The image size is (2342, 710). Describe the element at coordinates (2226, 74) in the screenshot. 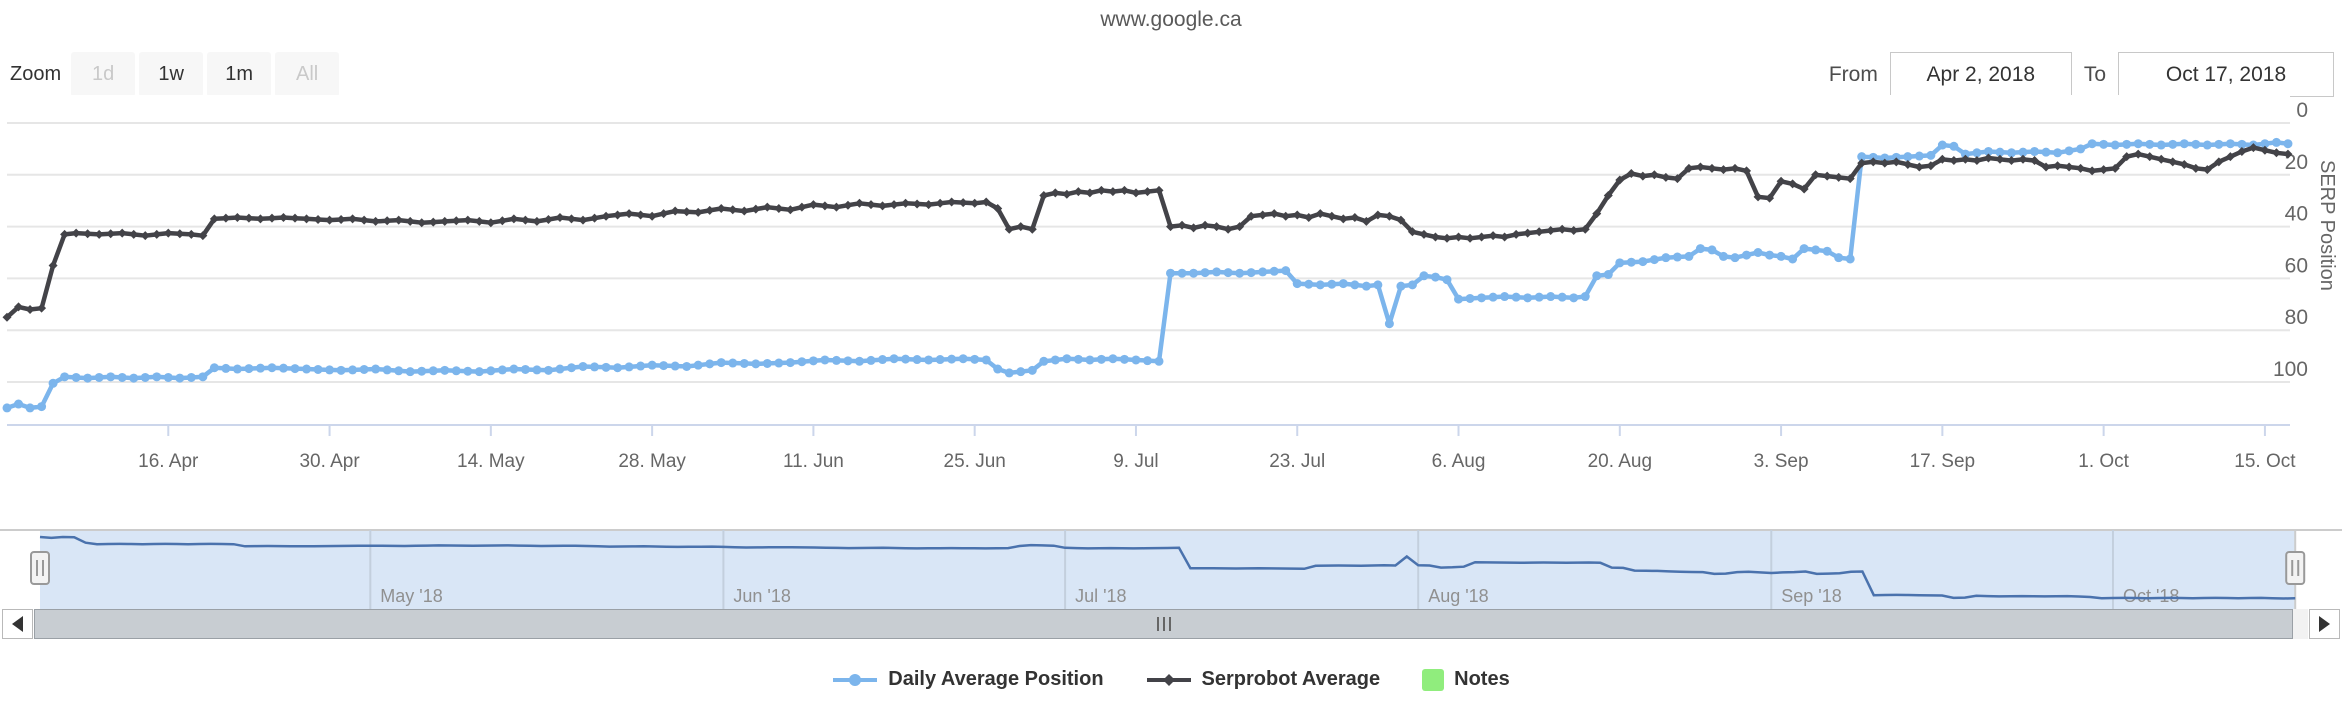

I see `to-date-input` at that location.